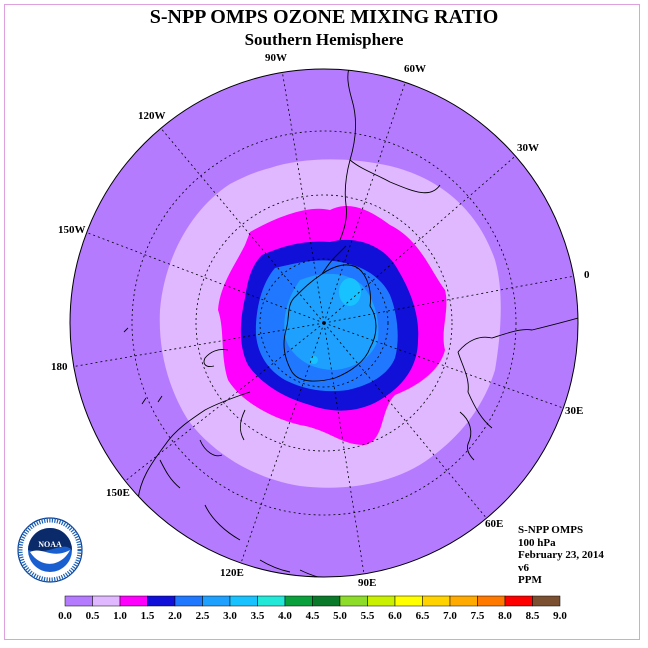 This screenshot has height=648, width=648. Describe the element at coordinates (560, 616) in the screenshot. I see `colorbar-tick-label: 9.0` at that location.